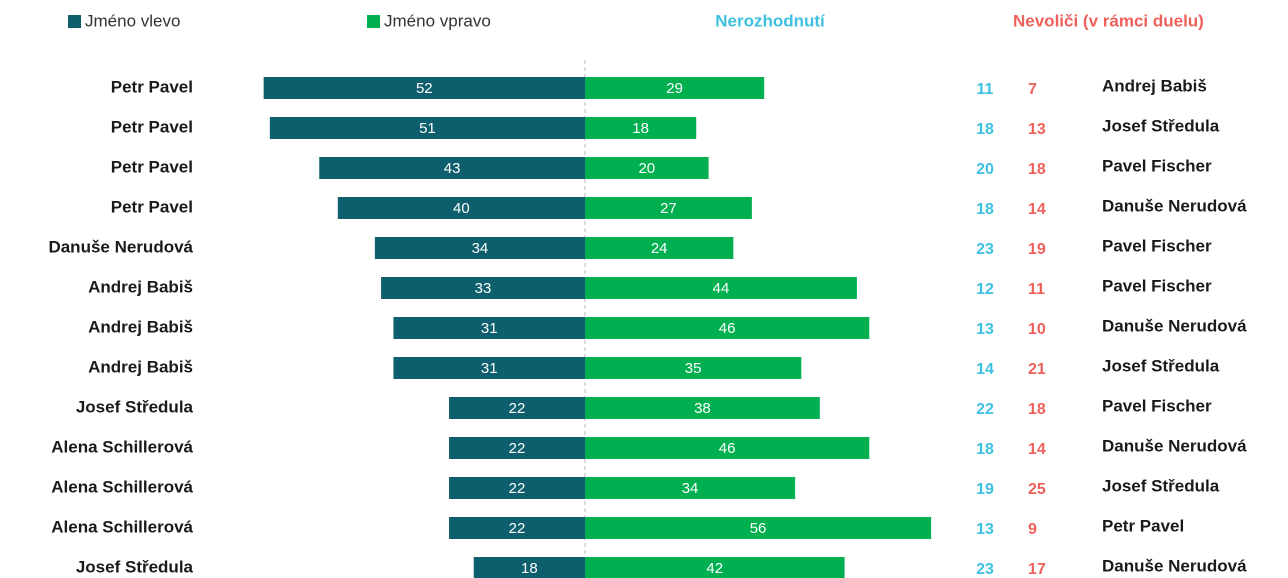 The height and width of the screenshot is (578, 1288). What do you see at coordinates (985, 489) in the screenshot?
I see `undecided-value: 19` at bounding box center [985, 489].